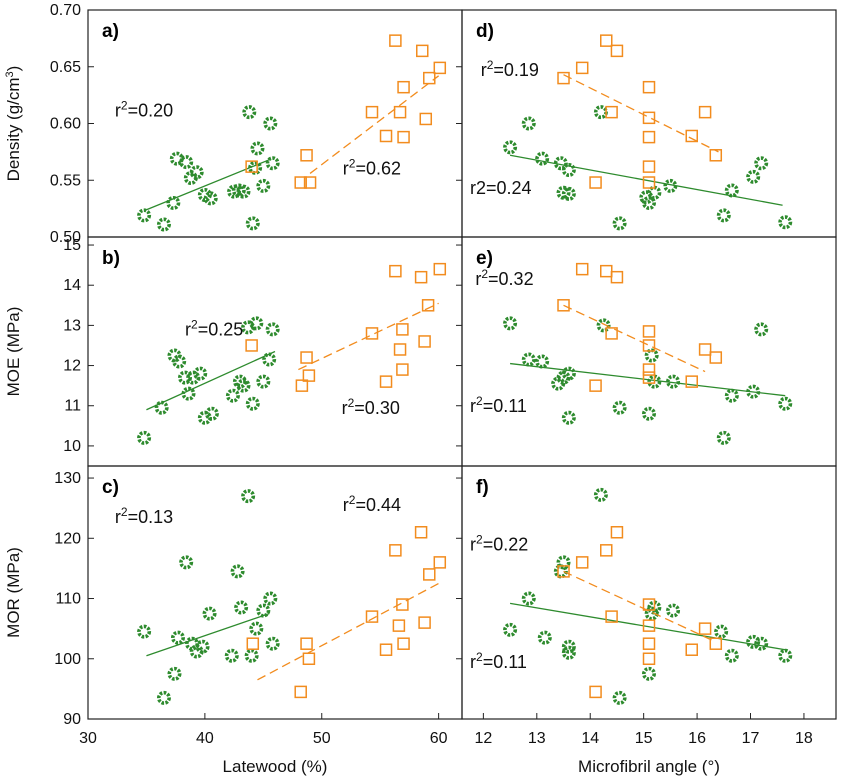 Image resolution: width=850 pixels, height=781 pixels. What do you see at coordinates (72, 366) in the screenshot?
I see `y-tick-label: 12` at bounding box center [72, 366].